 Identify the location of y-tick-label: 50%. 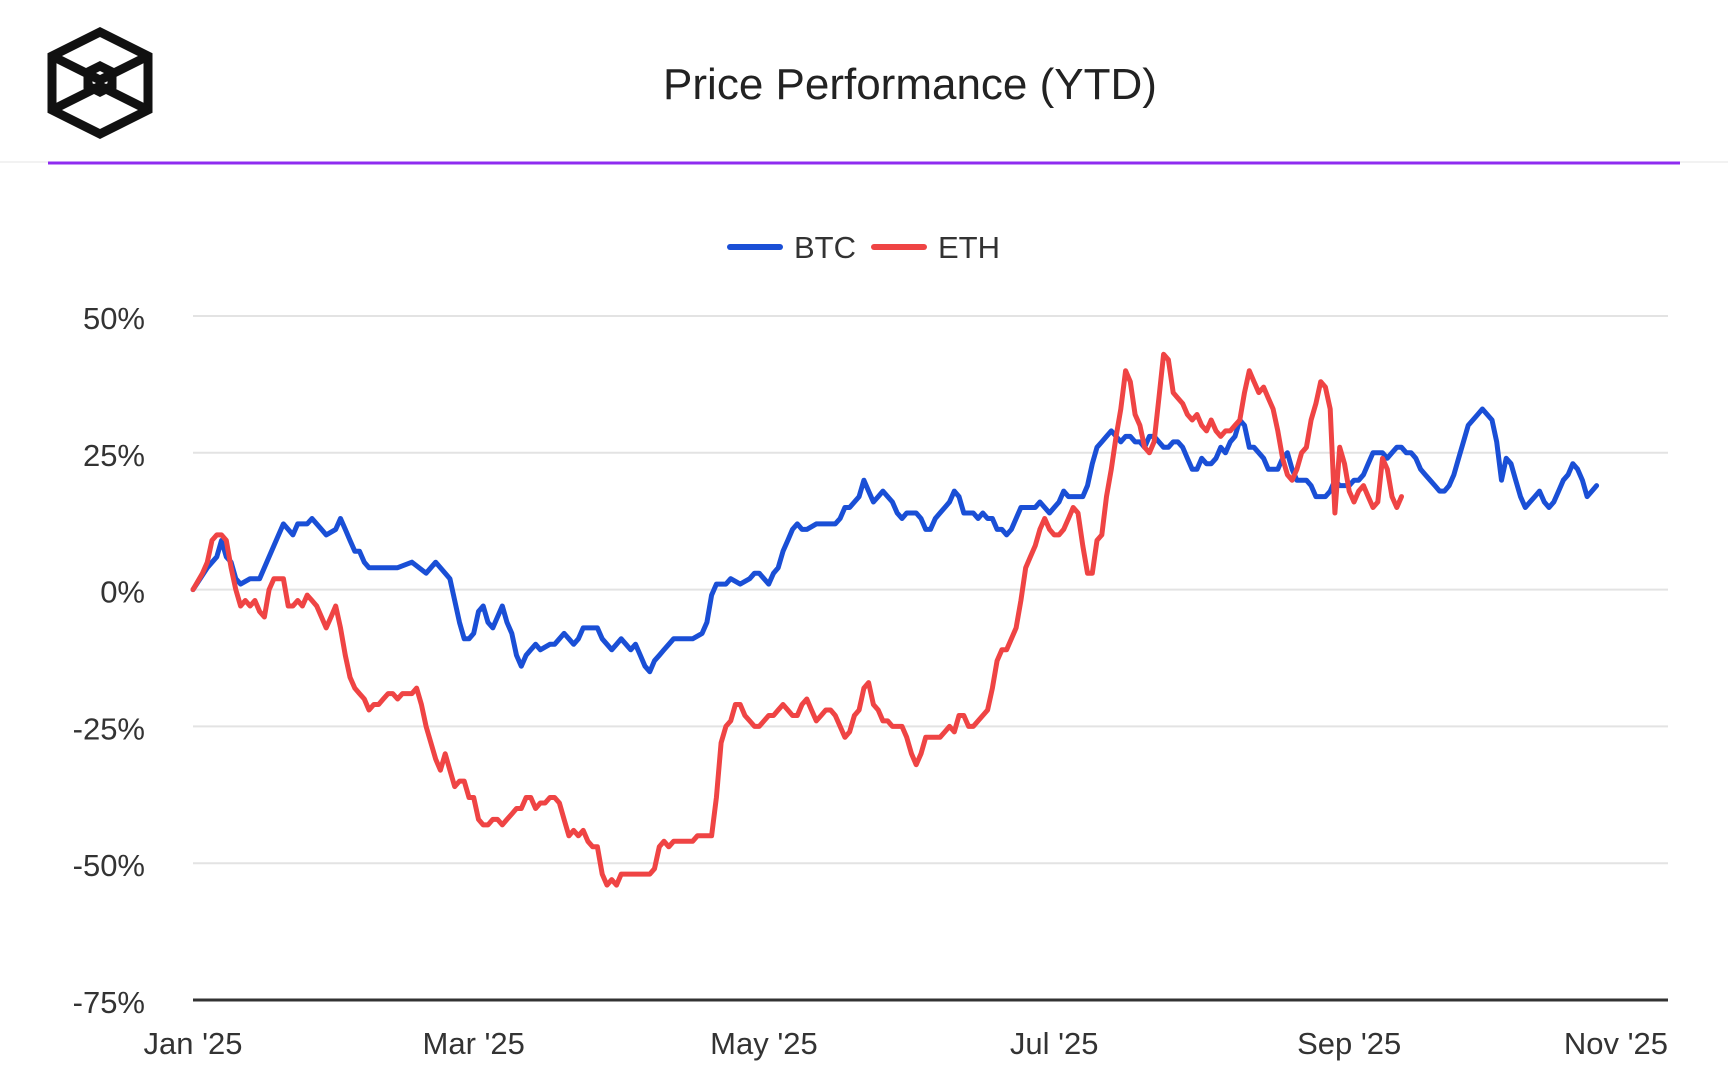
(114, 318).